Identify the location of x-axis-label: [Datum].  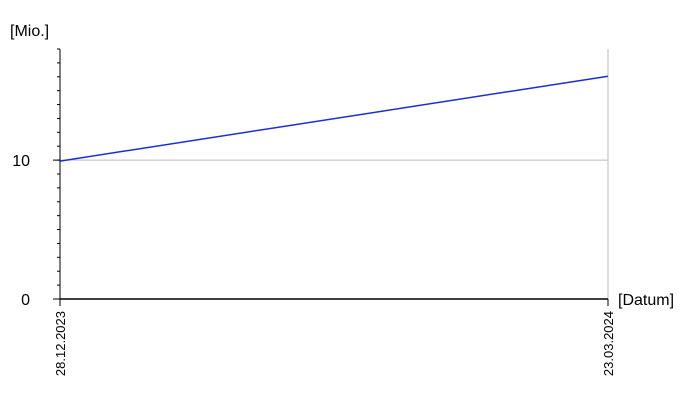
(646, 300).